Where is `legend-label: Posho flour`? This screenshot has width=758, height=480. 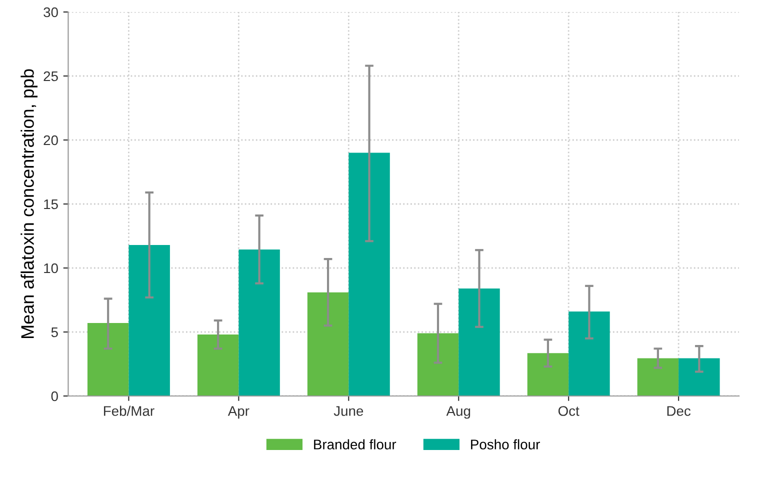
legend-label: Posho flour is located at coordinates (505, 444).